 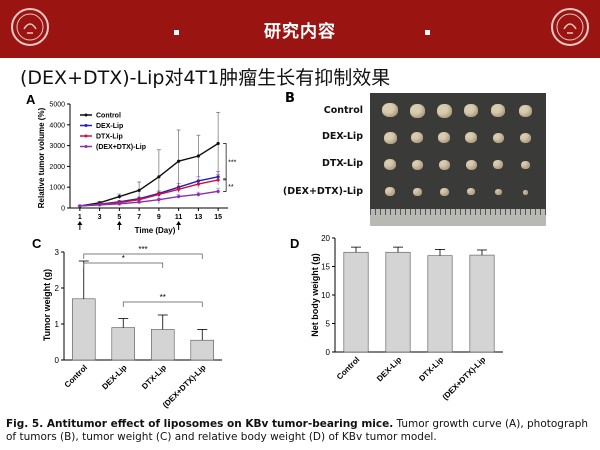 What do you see at coordinates (198, 217) in the screenshot?
I see `x-tick-label: 13` at bounding box center [198, 217].